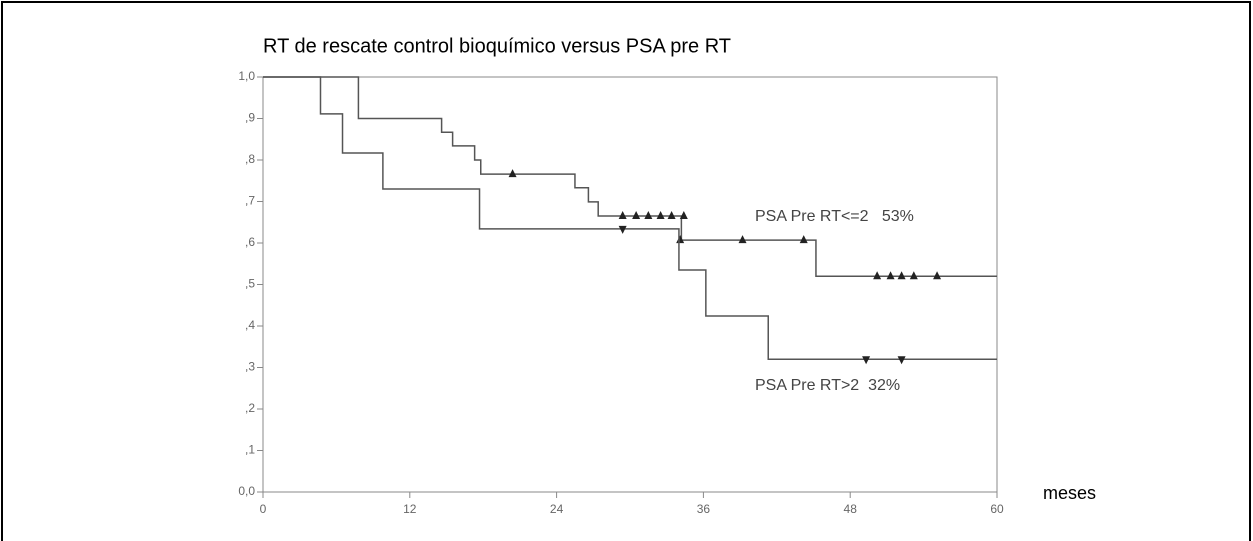  I want to click on series-label: PSA Pre RT<=2 53%, so click(834, 216).